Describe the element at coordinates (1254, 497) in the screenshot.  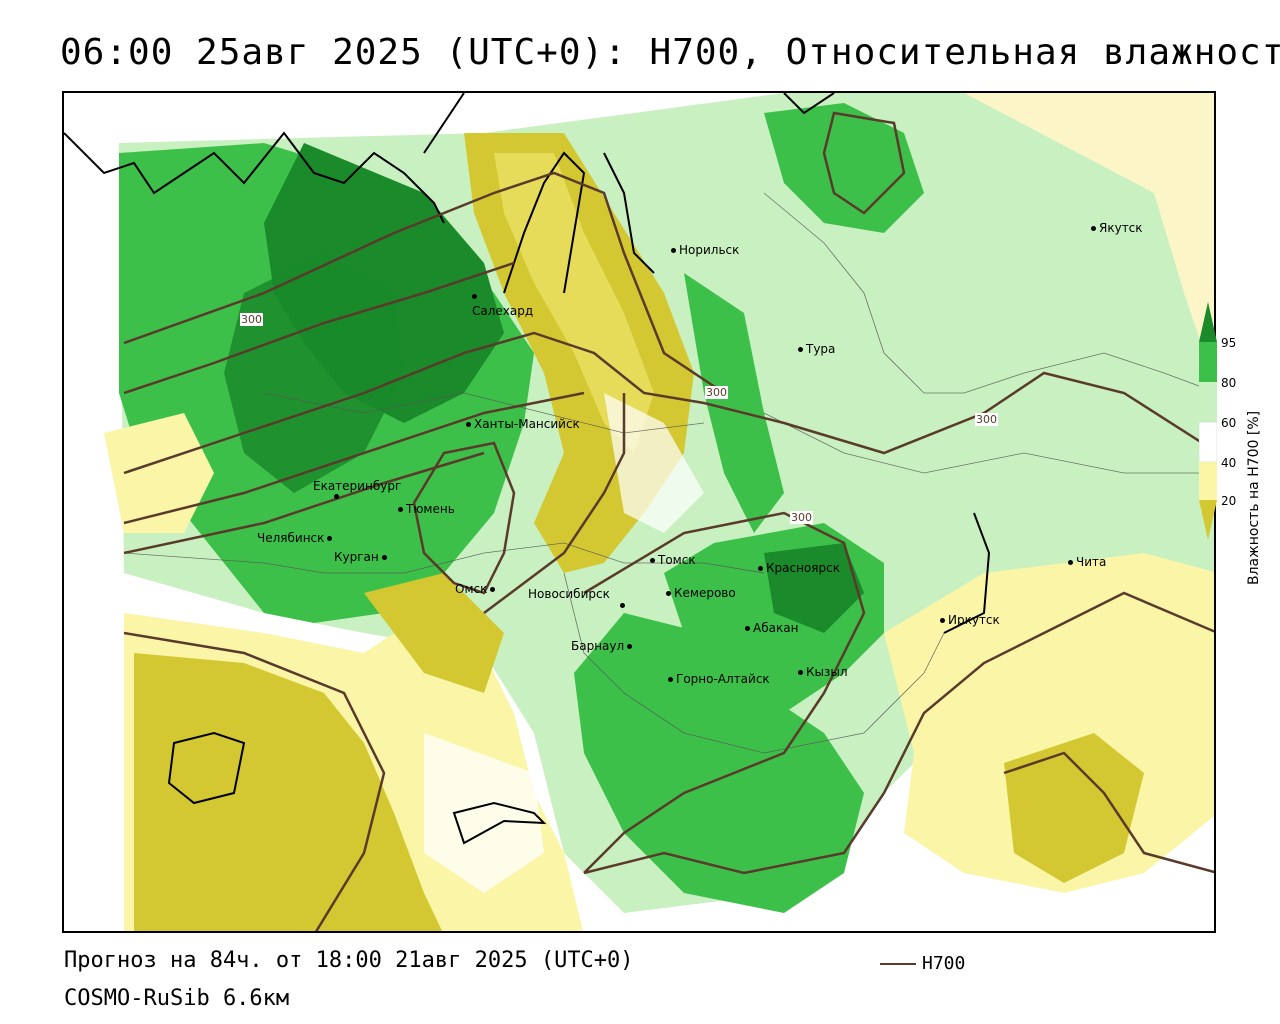
I see `colorbar-title: Влажность на H700 [%]` at that location.